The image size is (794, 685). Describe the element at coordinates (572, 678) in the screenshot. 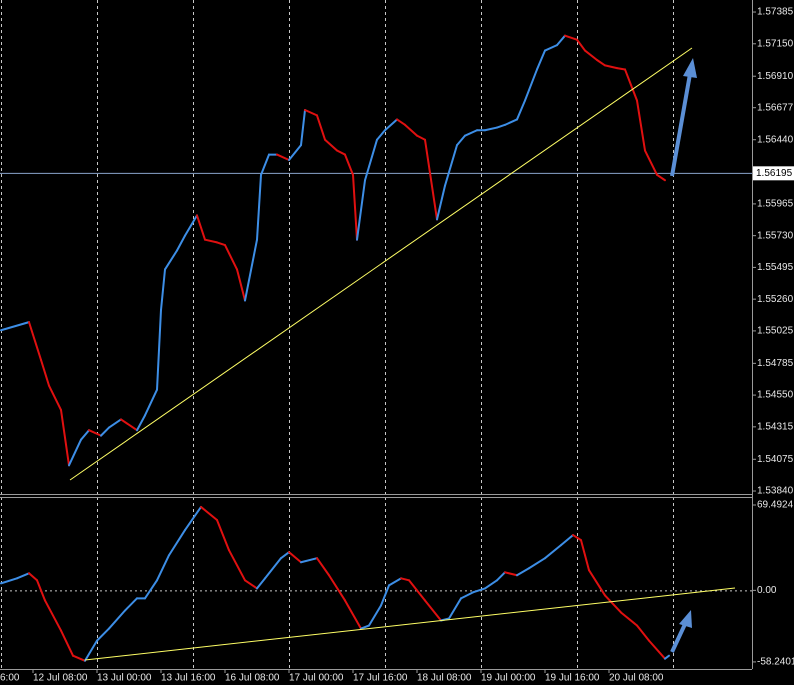

I see `x-tick-label: 19 Jul 16:00` at that location.